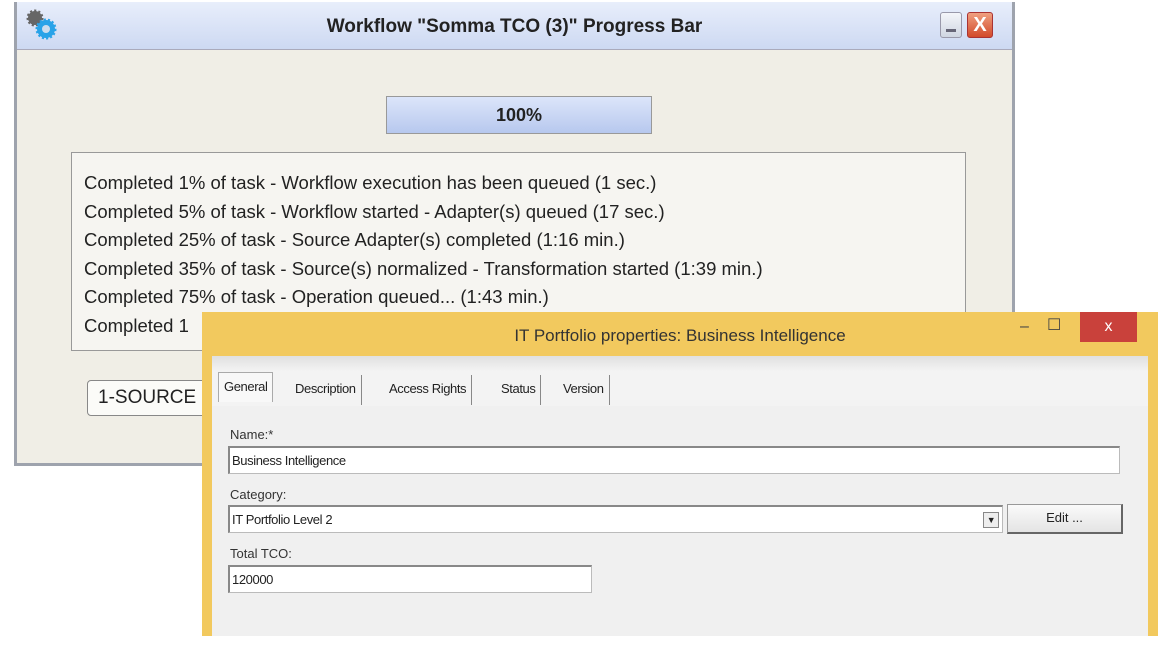 This screenshot has width=1165, height=652. Describe the element at coordinates (519, 115) in the screenshot. I see `progress-bar: 100%` at that location.